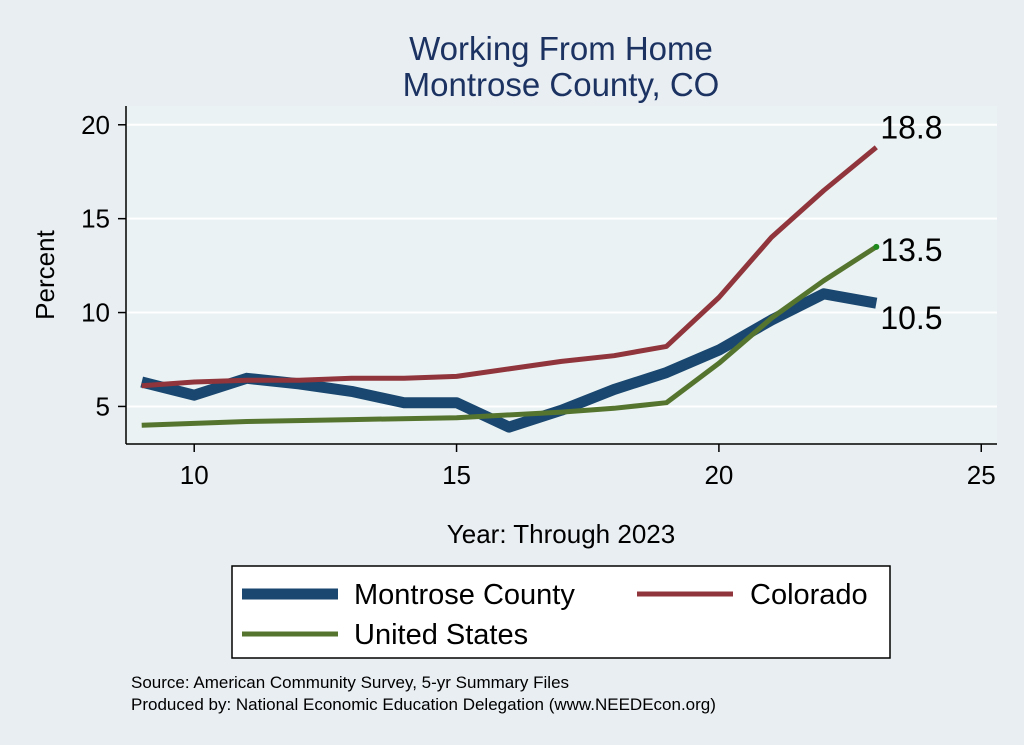 This screenshot has width=1024, height=745. I want to click on y-axis-title: Percent, so click(45, 274).